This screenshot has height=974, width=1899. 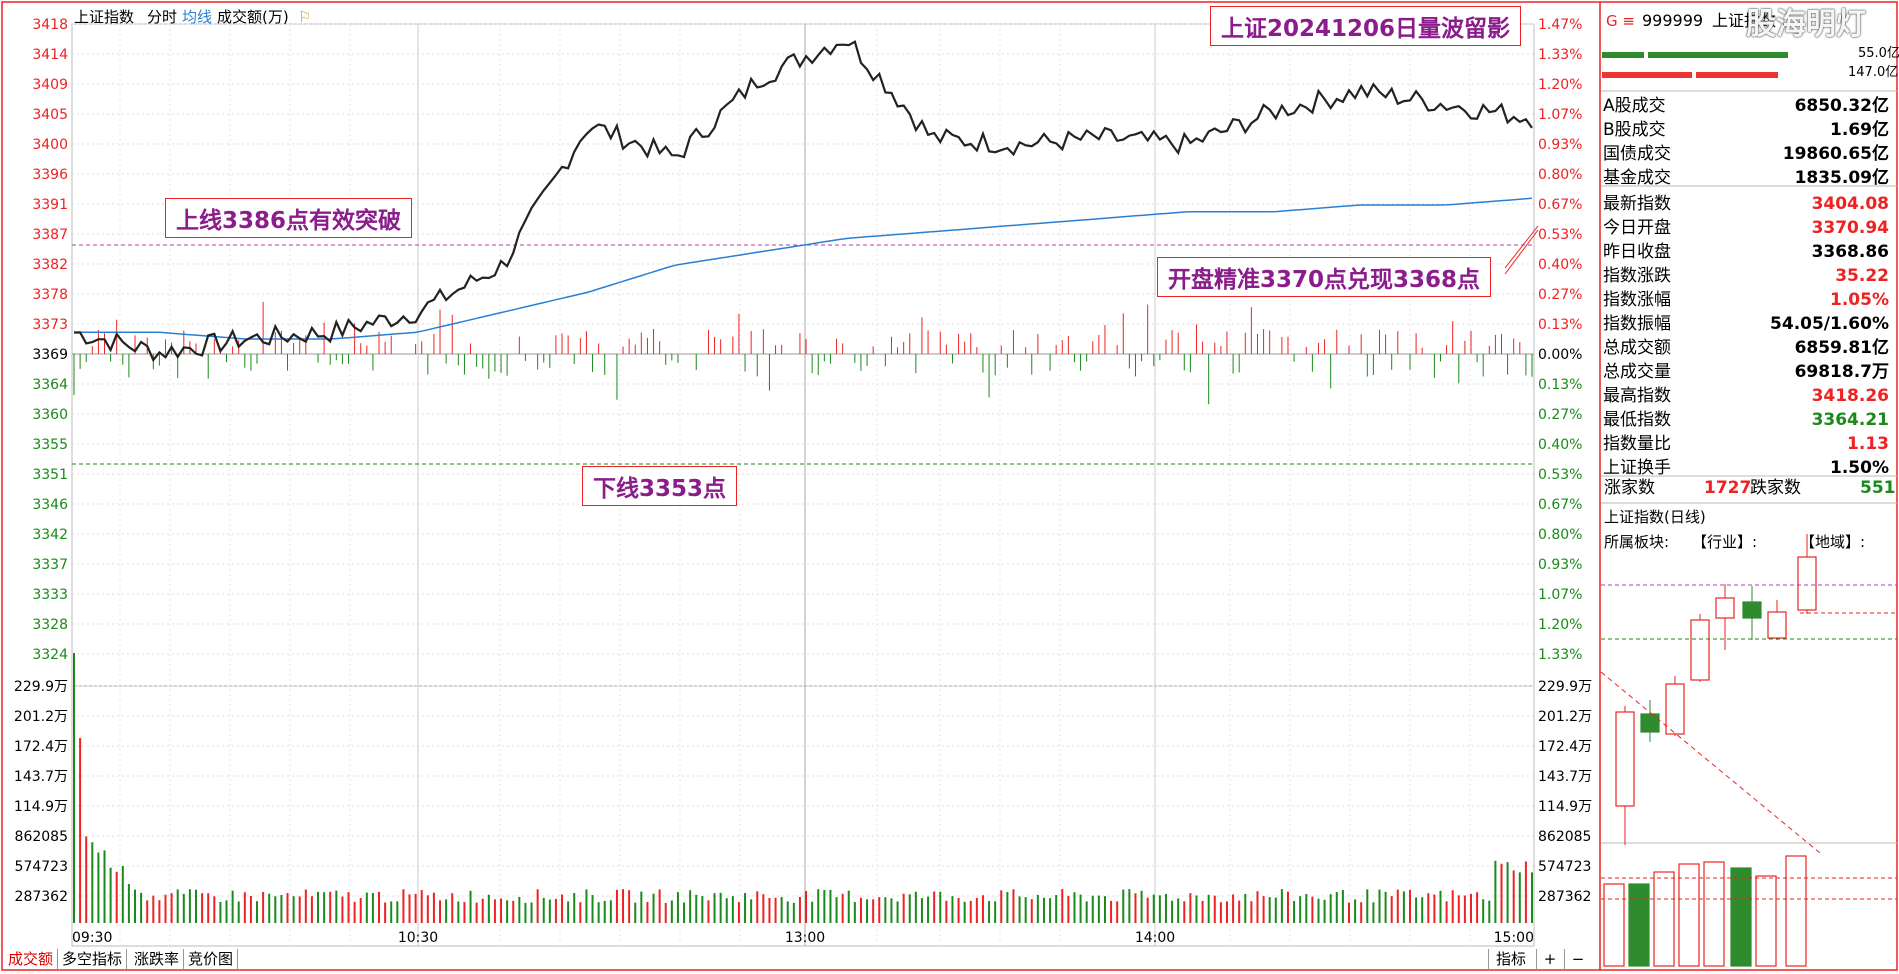 I want to click on up-count: 1727, so click(x=1728, y=488).